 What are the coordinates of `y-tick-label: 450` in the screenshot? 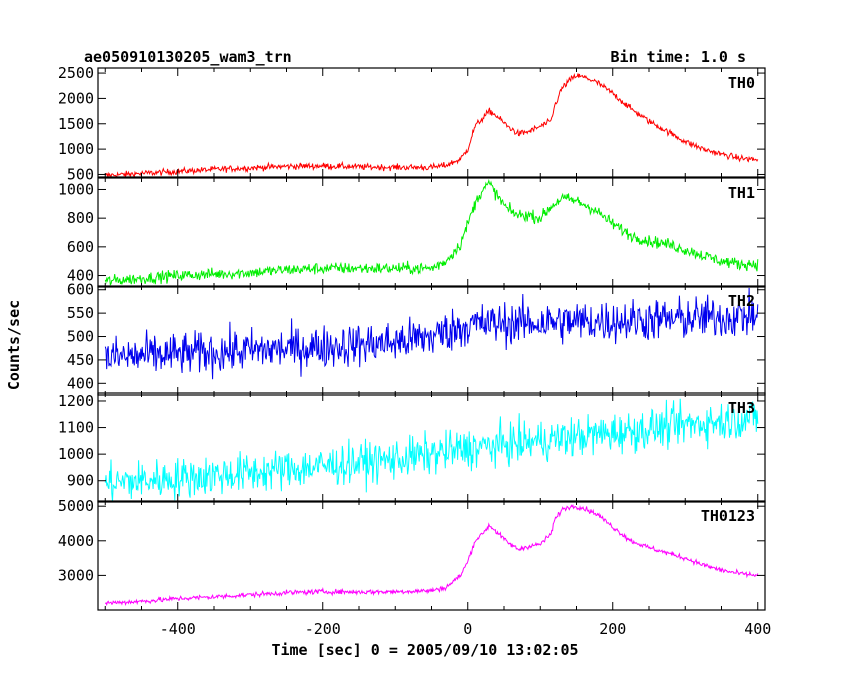 It's located at (80, 360).